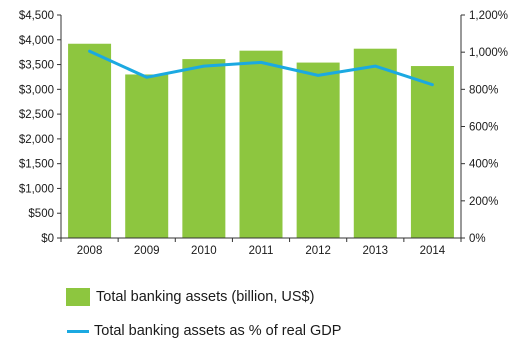  I want to click on x-tick-label: 2008, so click(90, 251).